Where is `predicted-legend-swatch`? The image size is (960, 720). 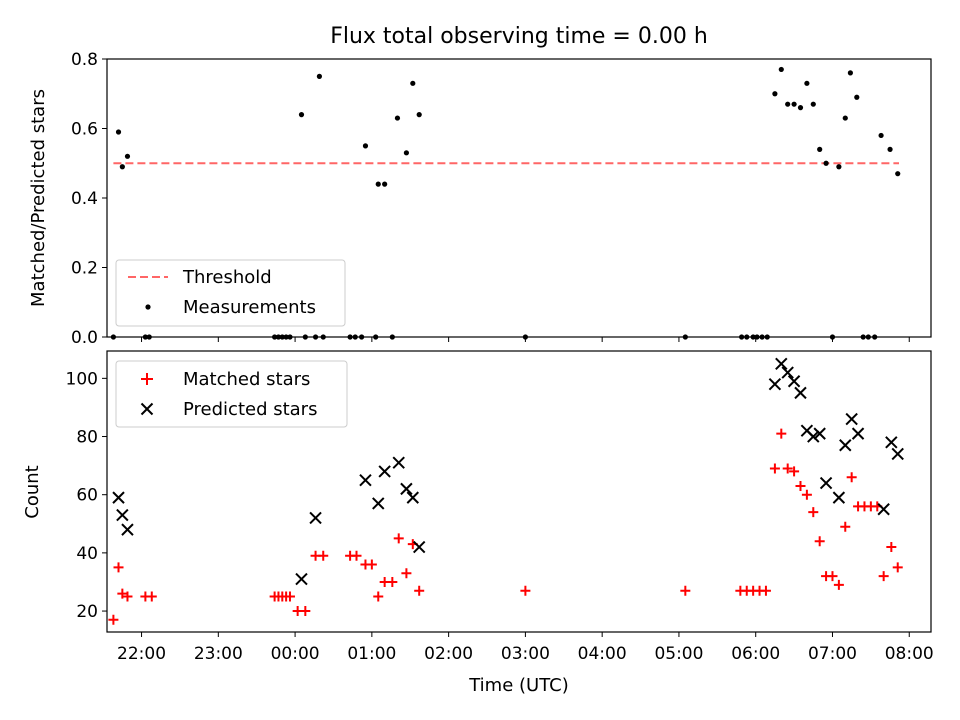
predicted-legend-swatch is located at coordinates (147, 409).